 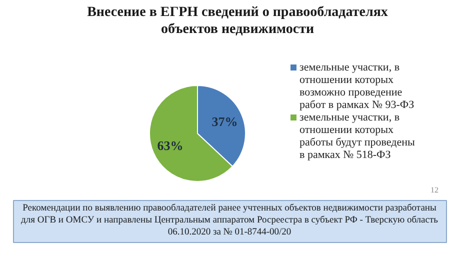 I want to click on text: Рекомендации по выявлению правообладателей ранее учтенных объектов недвижимости разработаны для ОГВ и ОМСУ и направлены Центральным аппаратом Росреестра в субъект РФ - Тверскую область 06.10.2020 за № 01-8744-00/20, so click(x=230, y=221).